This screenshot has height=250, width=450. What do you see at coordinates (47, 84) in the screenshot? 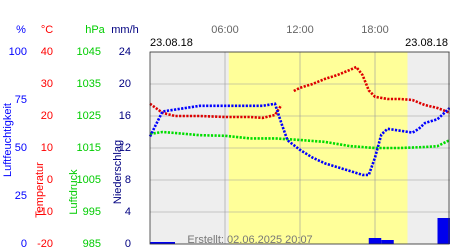
I see `y-tick-label: 30` at bounding box center [47, 84].